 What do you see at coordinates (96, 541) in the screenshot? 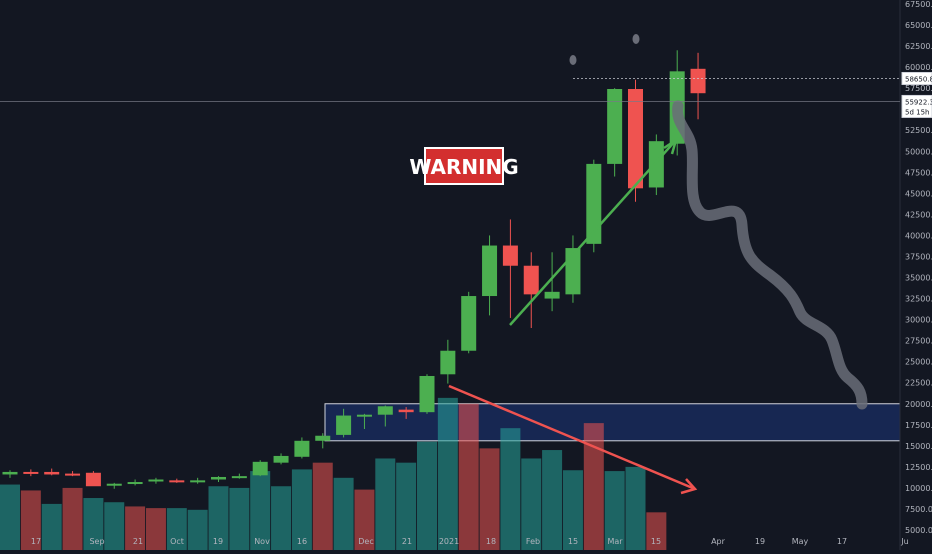
I see `time-tick-label: Sep` at bounding box center [96, 541].